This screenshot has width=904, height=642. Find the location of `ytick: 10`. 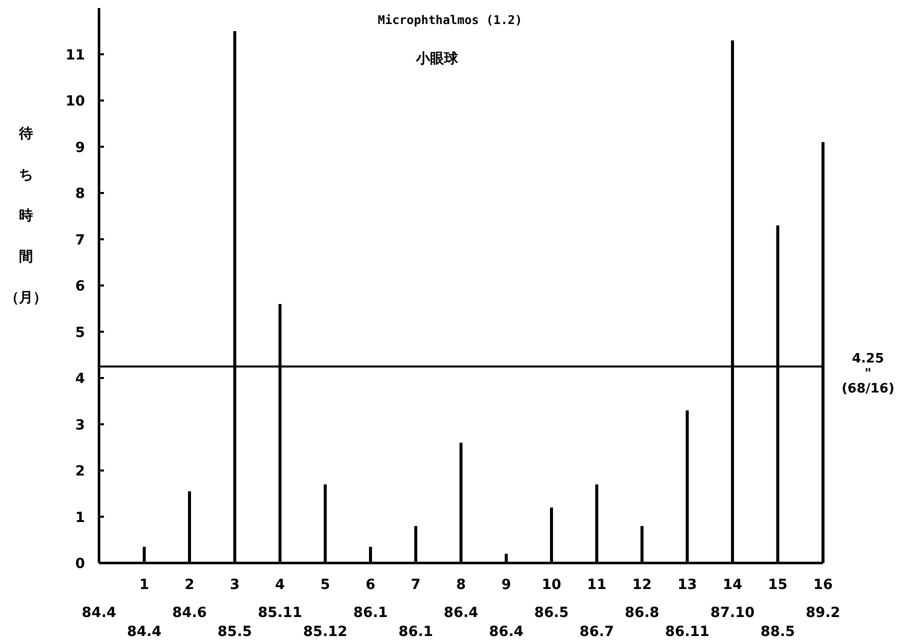

ytick: 10 is located at coordinates (75, 102).